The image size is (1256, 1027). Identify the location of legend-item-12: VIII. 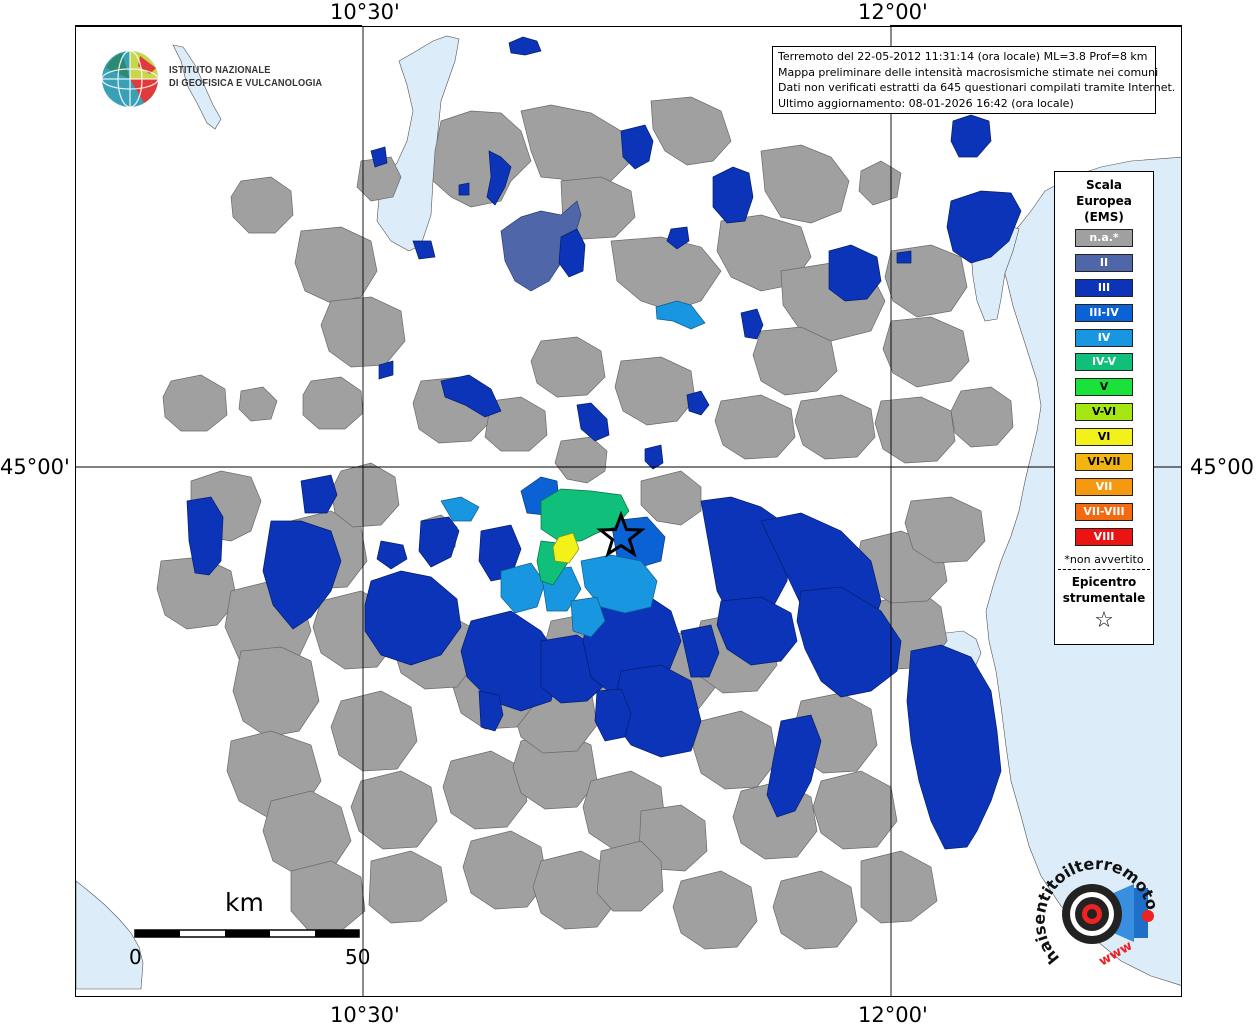
(1104, 536).